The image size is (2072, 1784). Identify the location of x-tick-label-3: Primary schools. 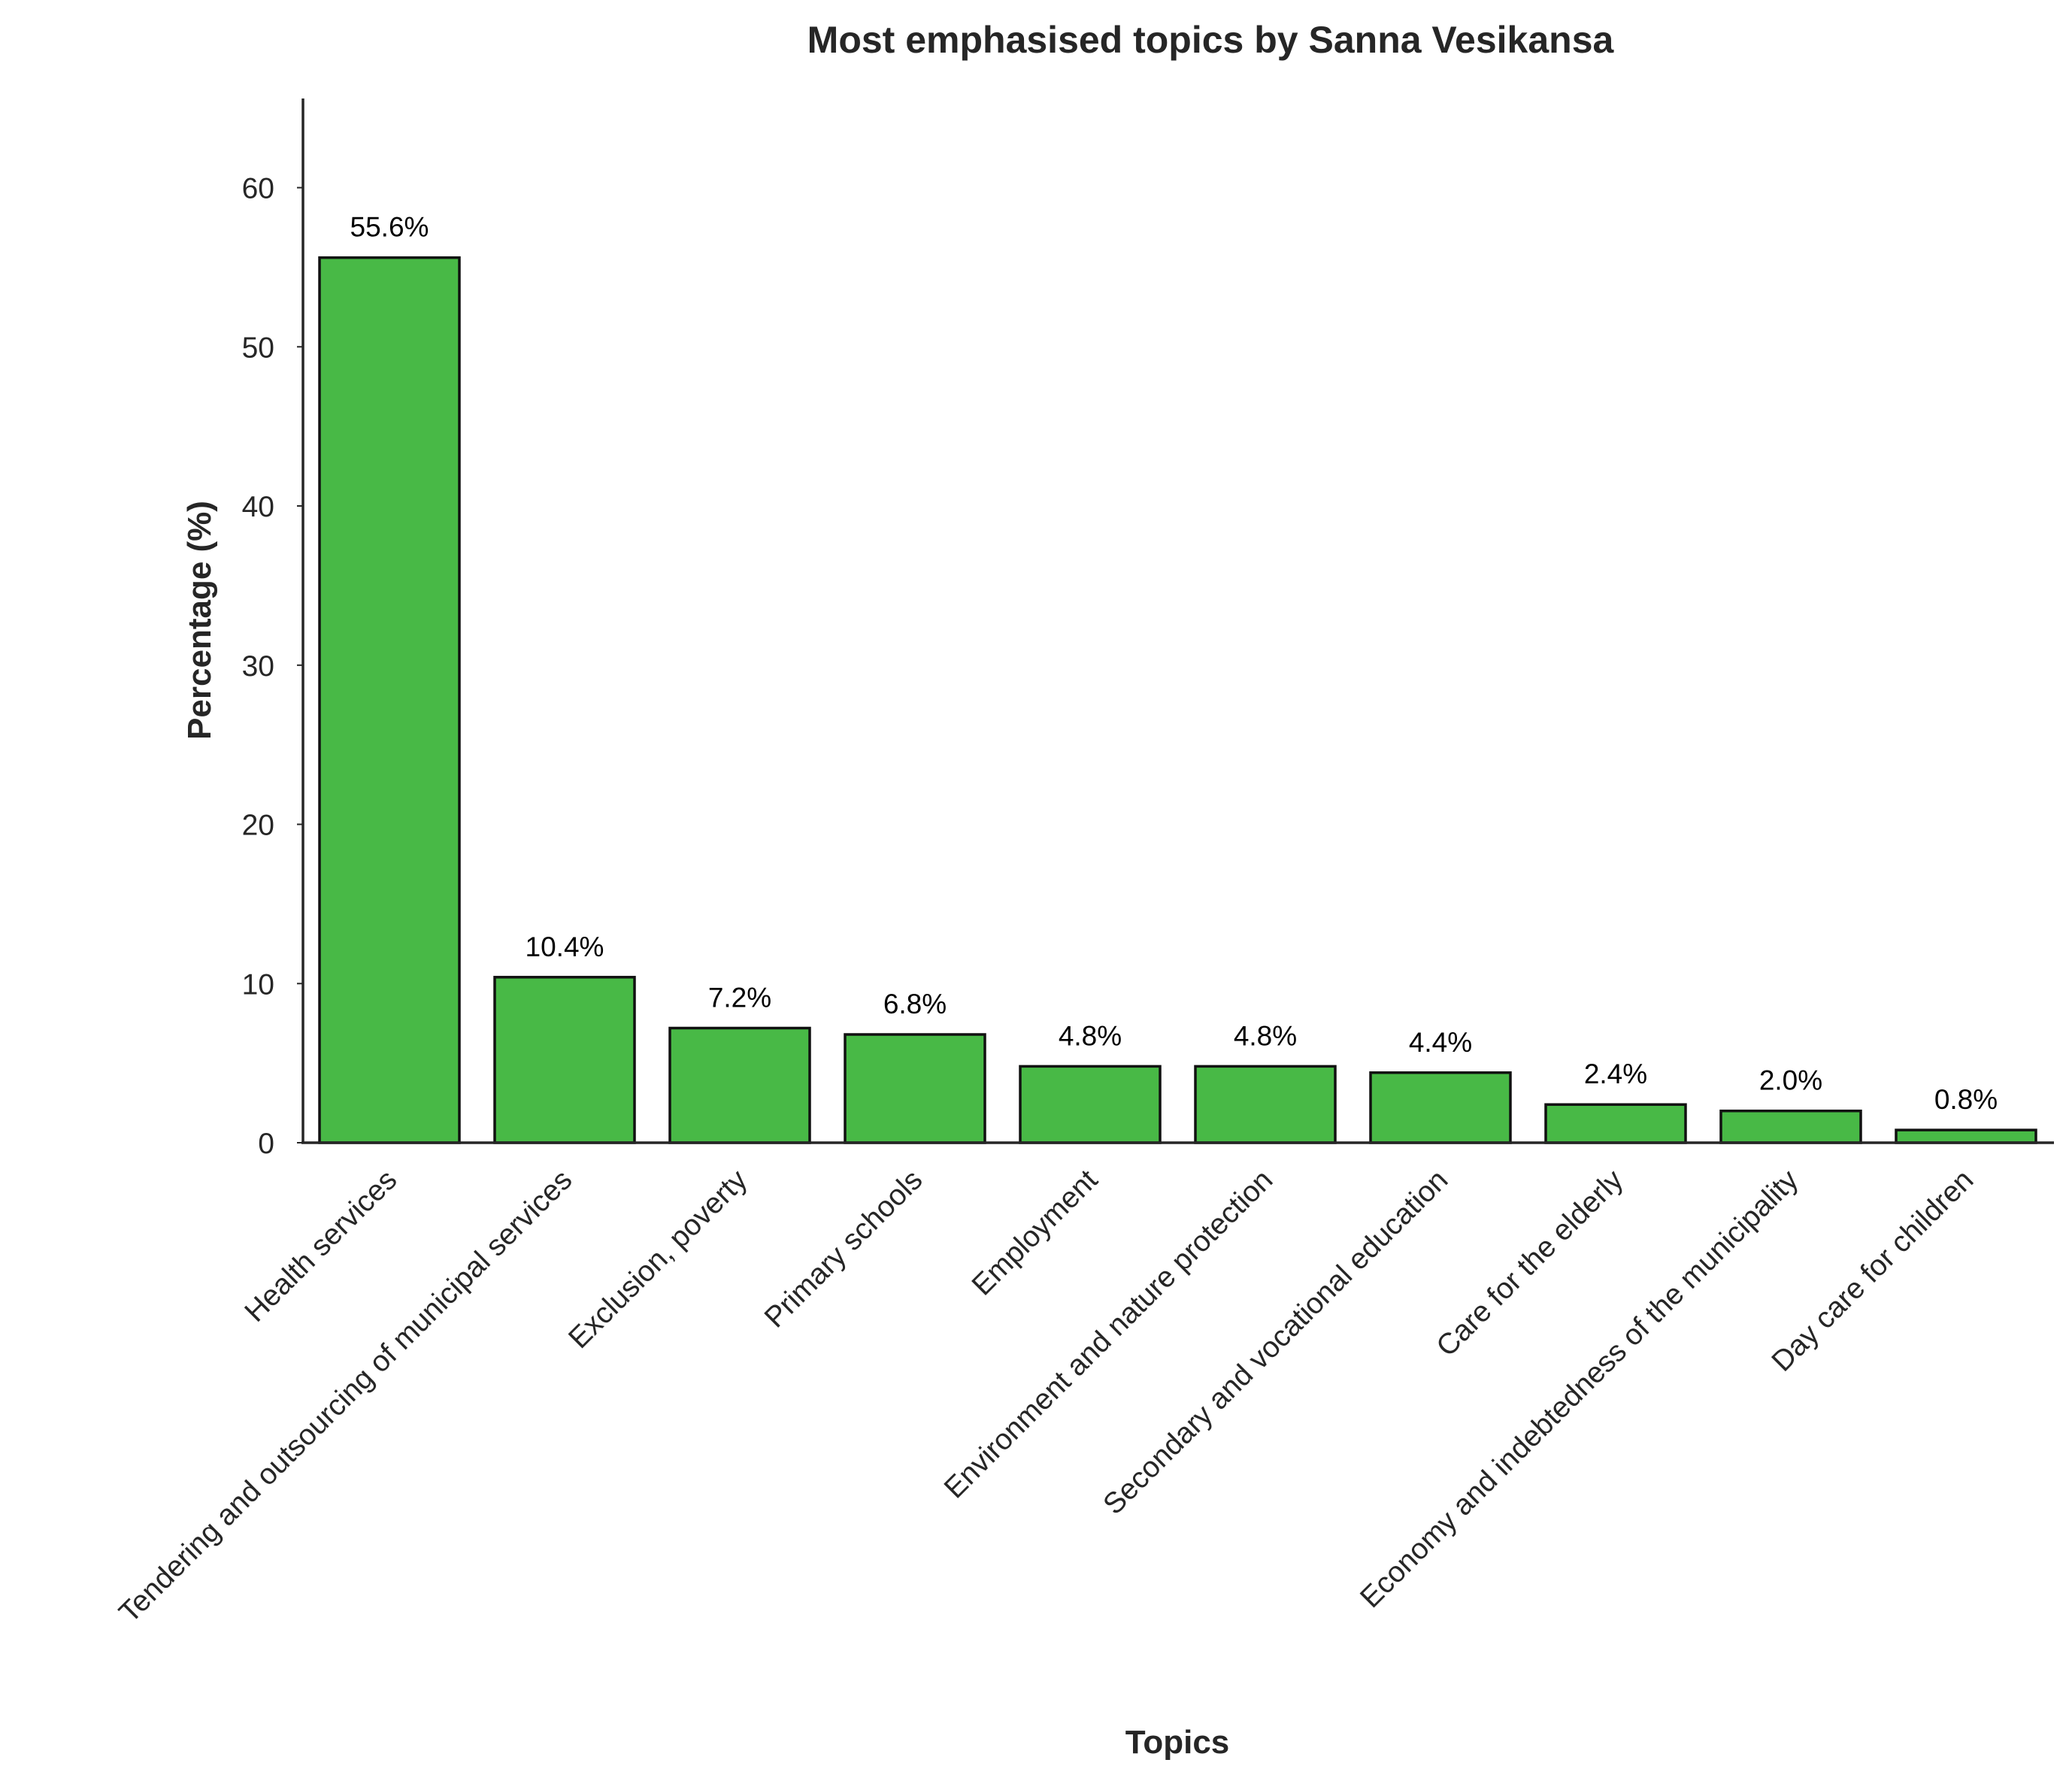
(844, 1249).